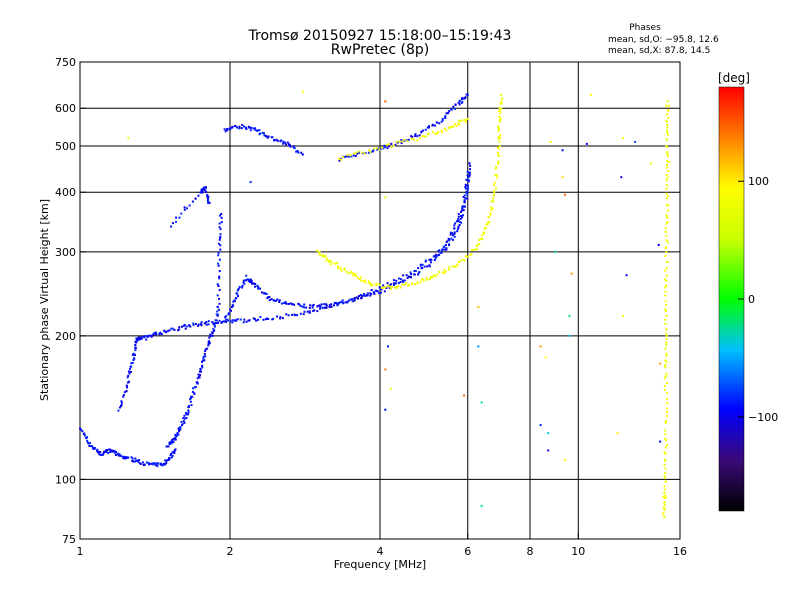 Image resolution: width=800 pixels, height=600 pixels. I want to click on phases-mean-x: mean, sd,X: 87.8, 14.5, so click(659, 51).